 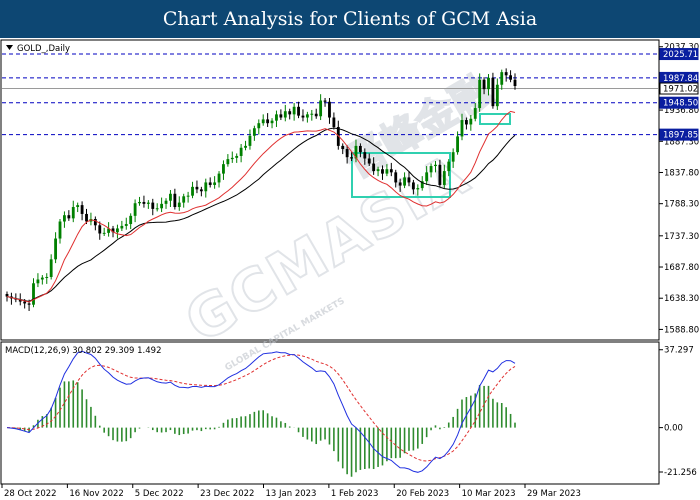 What do you see at coordinates (681, 173) in the screenshot?
I see `price-tick-label: 1837.80` at bounding box center [681, 173].